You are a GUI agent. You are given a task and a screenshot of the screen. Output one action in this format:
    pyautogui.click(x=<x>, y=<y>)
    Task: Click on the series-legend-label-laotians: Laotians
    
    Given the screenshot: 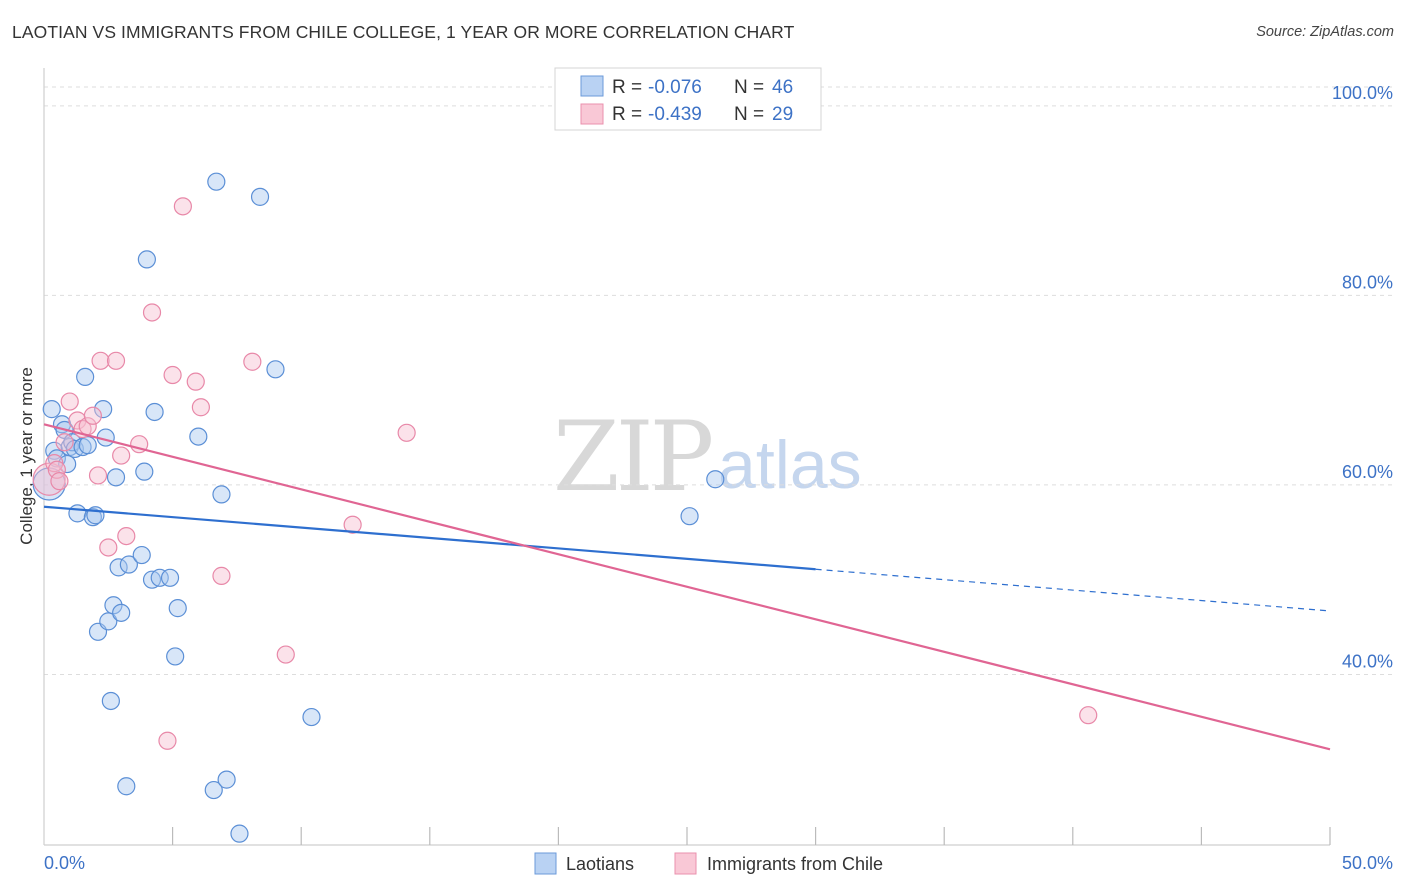 What is the action you would take?
    pyautogui.click(x=600, y=864)
    